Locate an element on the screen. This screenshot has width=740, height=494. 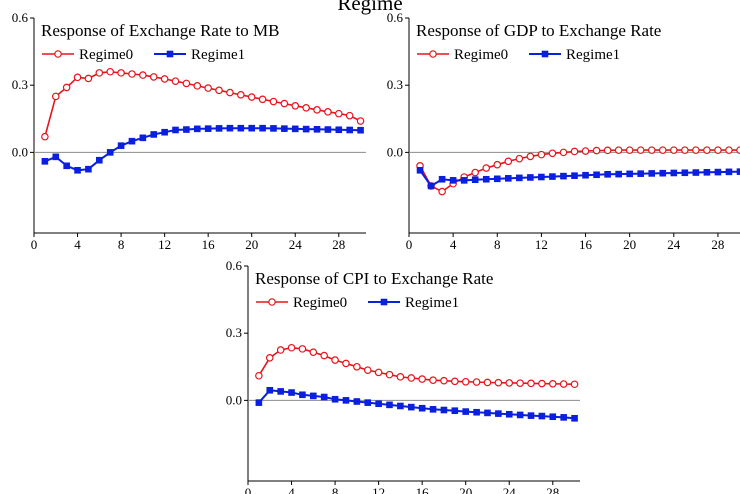
legend-item-regime0: Regime0 is located at coordinates (462, 55).